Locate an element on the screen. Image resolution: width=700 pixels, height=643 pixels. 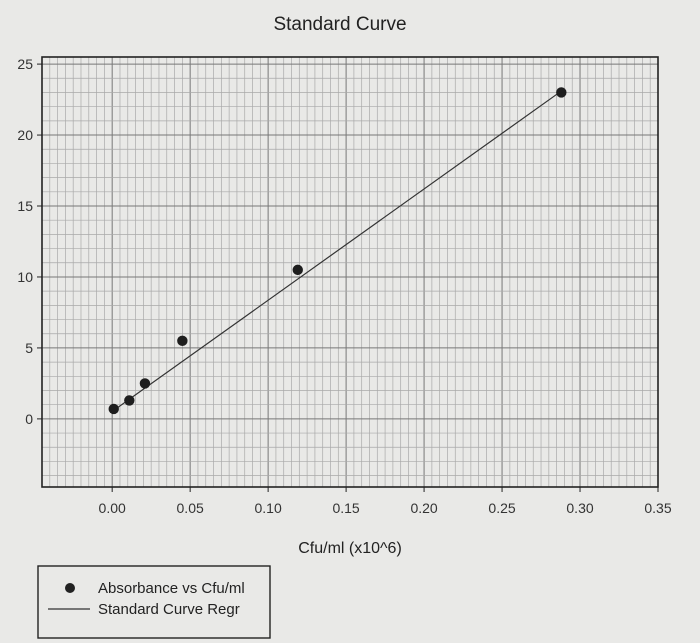
y-tick-label: 10 is located at coordinates (25, 277).